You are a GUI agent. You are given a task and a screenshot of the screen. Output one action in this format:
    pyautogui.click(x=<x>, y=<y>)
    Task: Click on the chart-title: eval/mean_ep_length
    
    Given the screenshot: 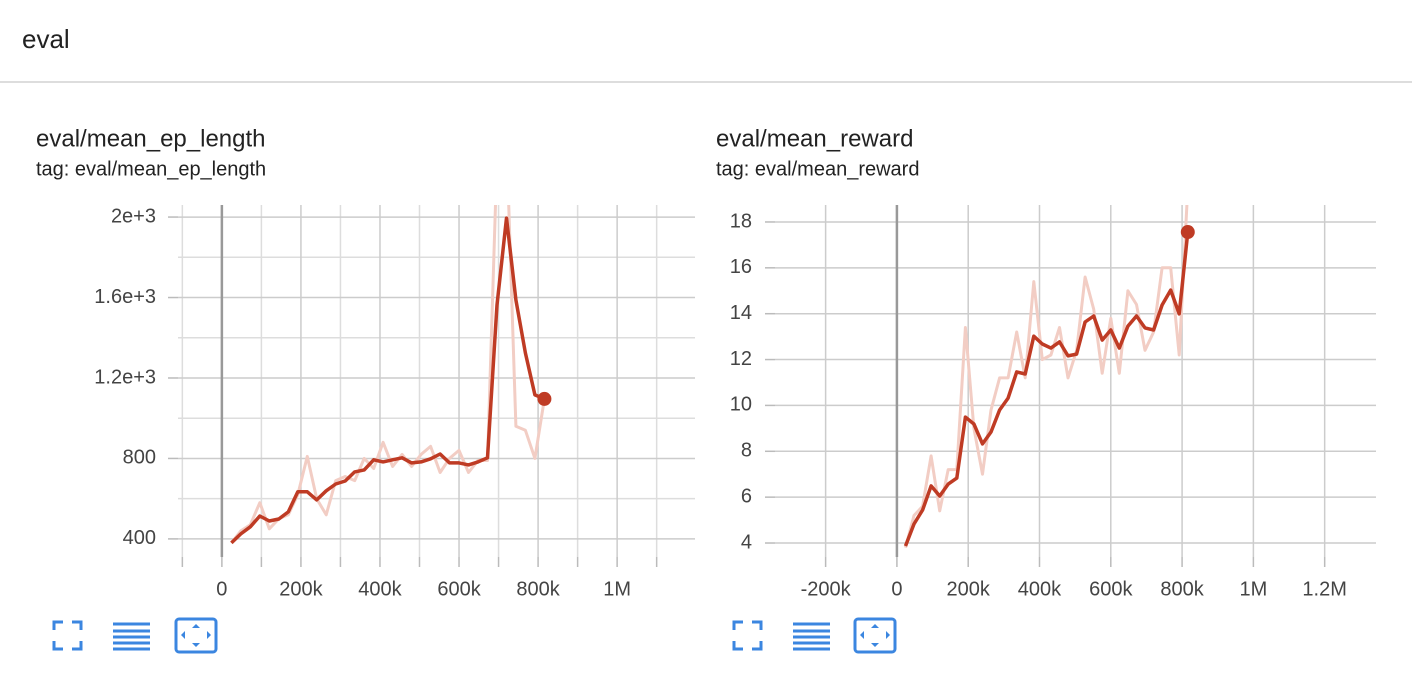 What is the action you would take?
    pyautogui.click(x=151, y=138)
    